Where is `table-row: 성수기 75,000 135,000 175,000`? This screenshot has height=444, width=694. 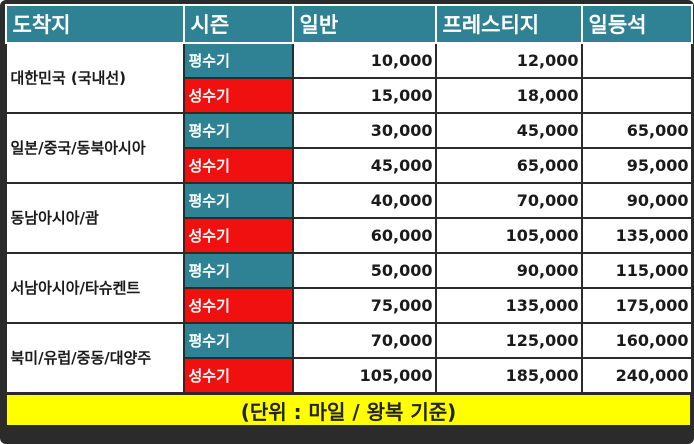 table-row: 성수기 75,000 135,000 175,000 is located at coordinates (349, 305).